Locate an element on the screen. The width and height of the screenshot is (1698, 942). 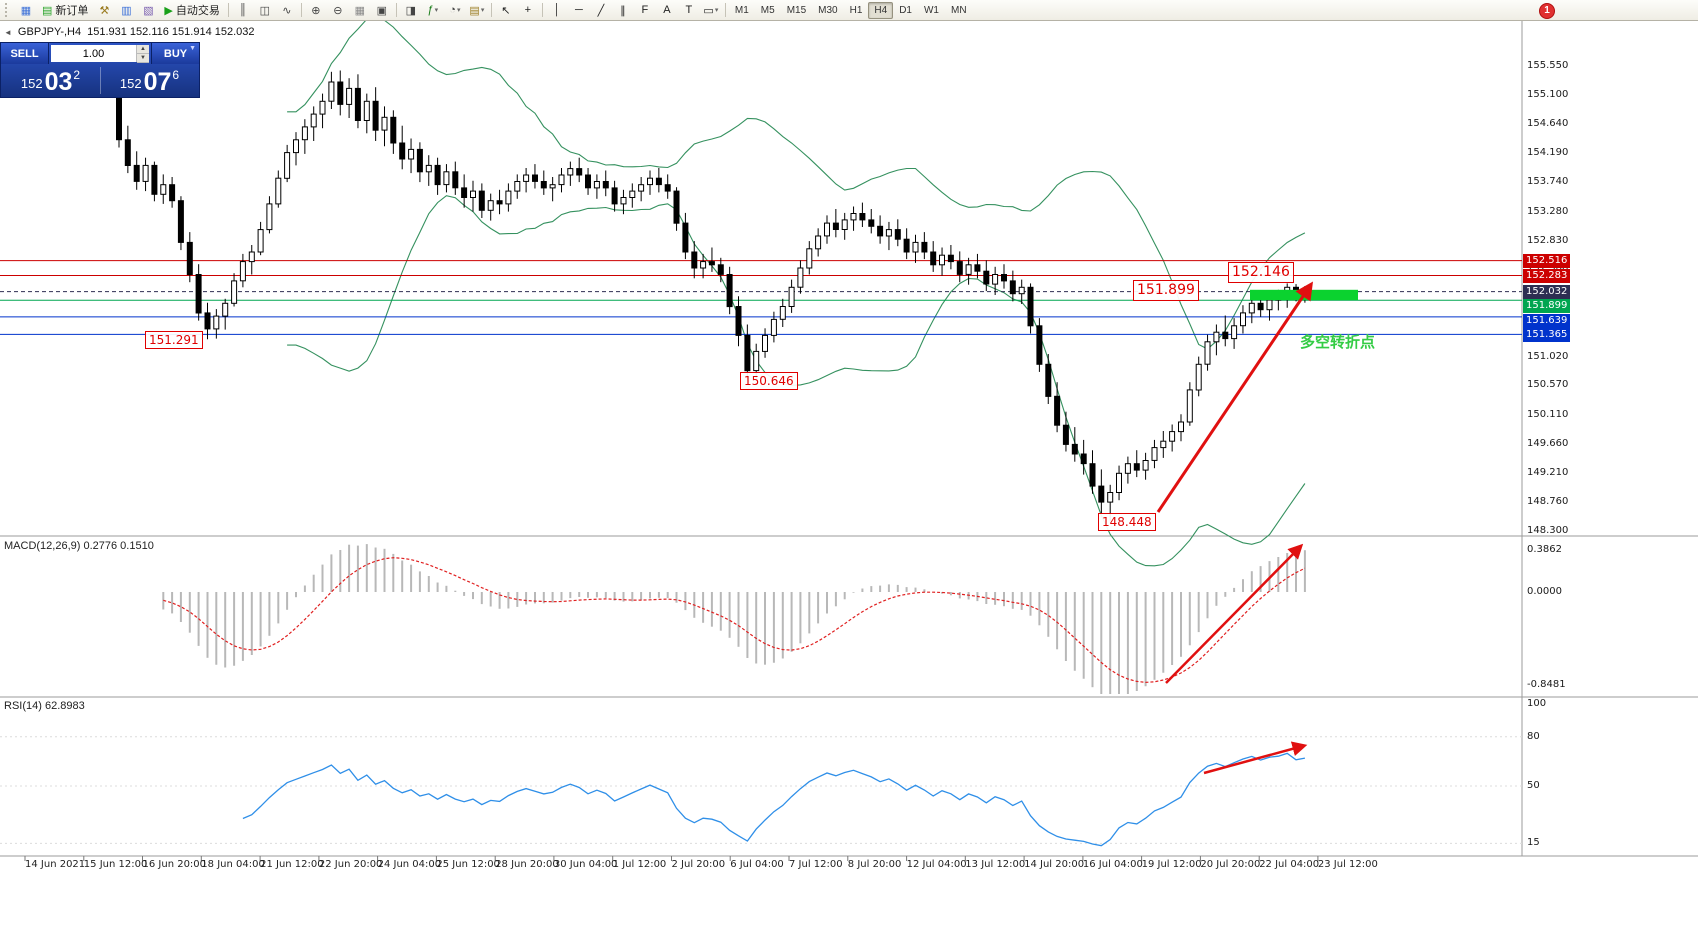
new-order-button: ▤ 新订单 is located at coordinates (65, 10).